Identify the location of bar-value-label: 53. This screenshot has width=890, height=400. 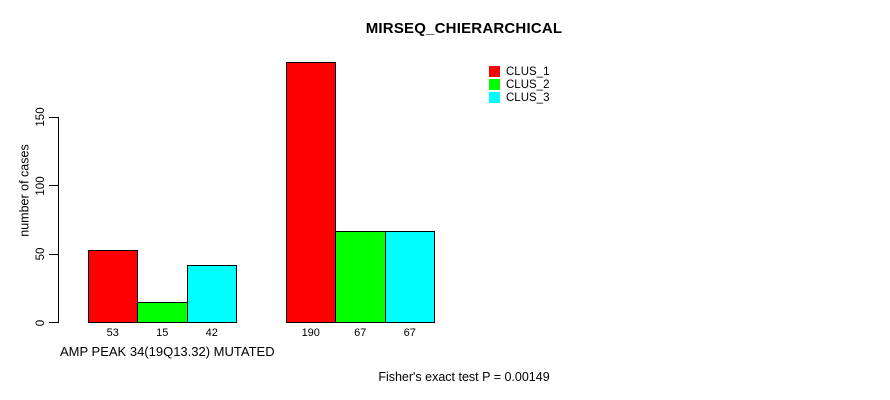
(112, 333).